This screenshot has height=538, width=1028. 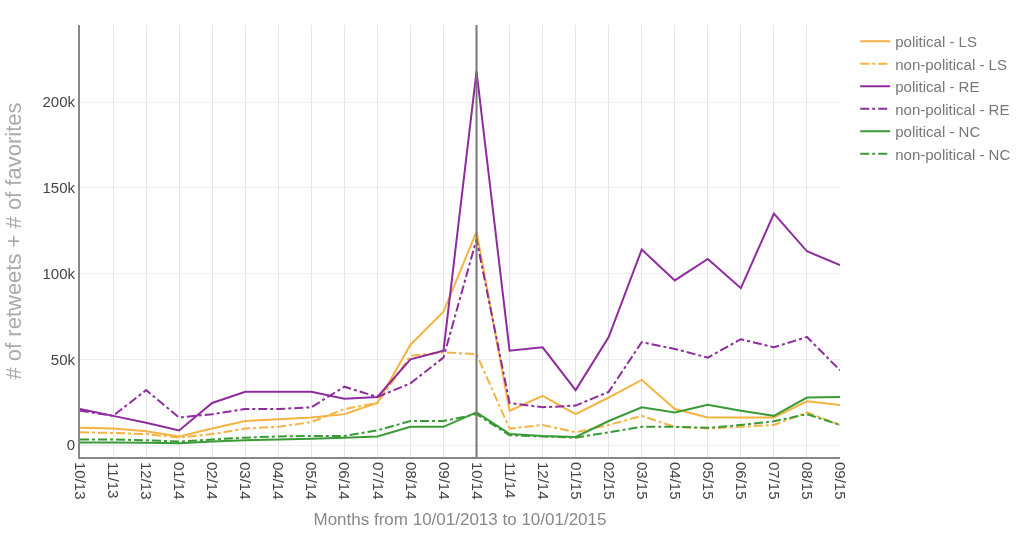 I want to click on x-tick-label: 08/15, so click(x=808, y=481).